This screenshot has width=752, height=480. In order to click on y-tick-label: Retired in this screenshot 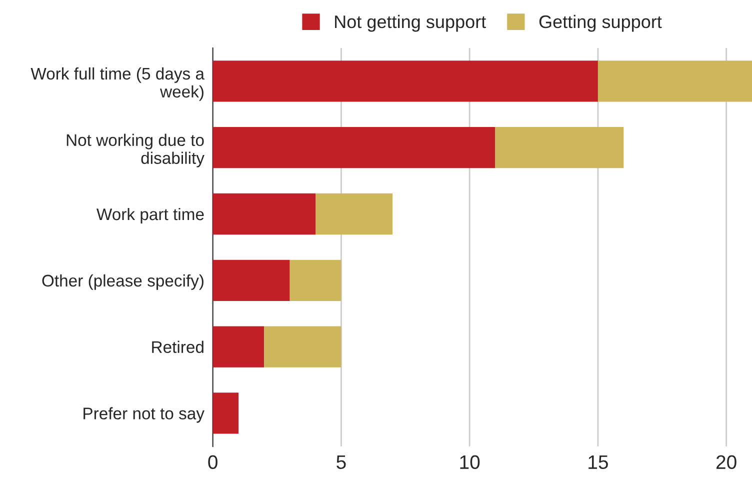, I will do `click(178, 347)`.